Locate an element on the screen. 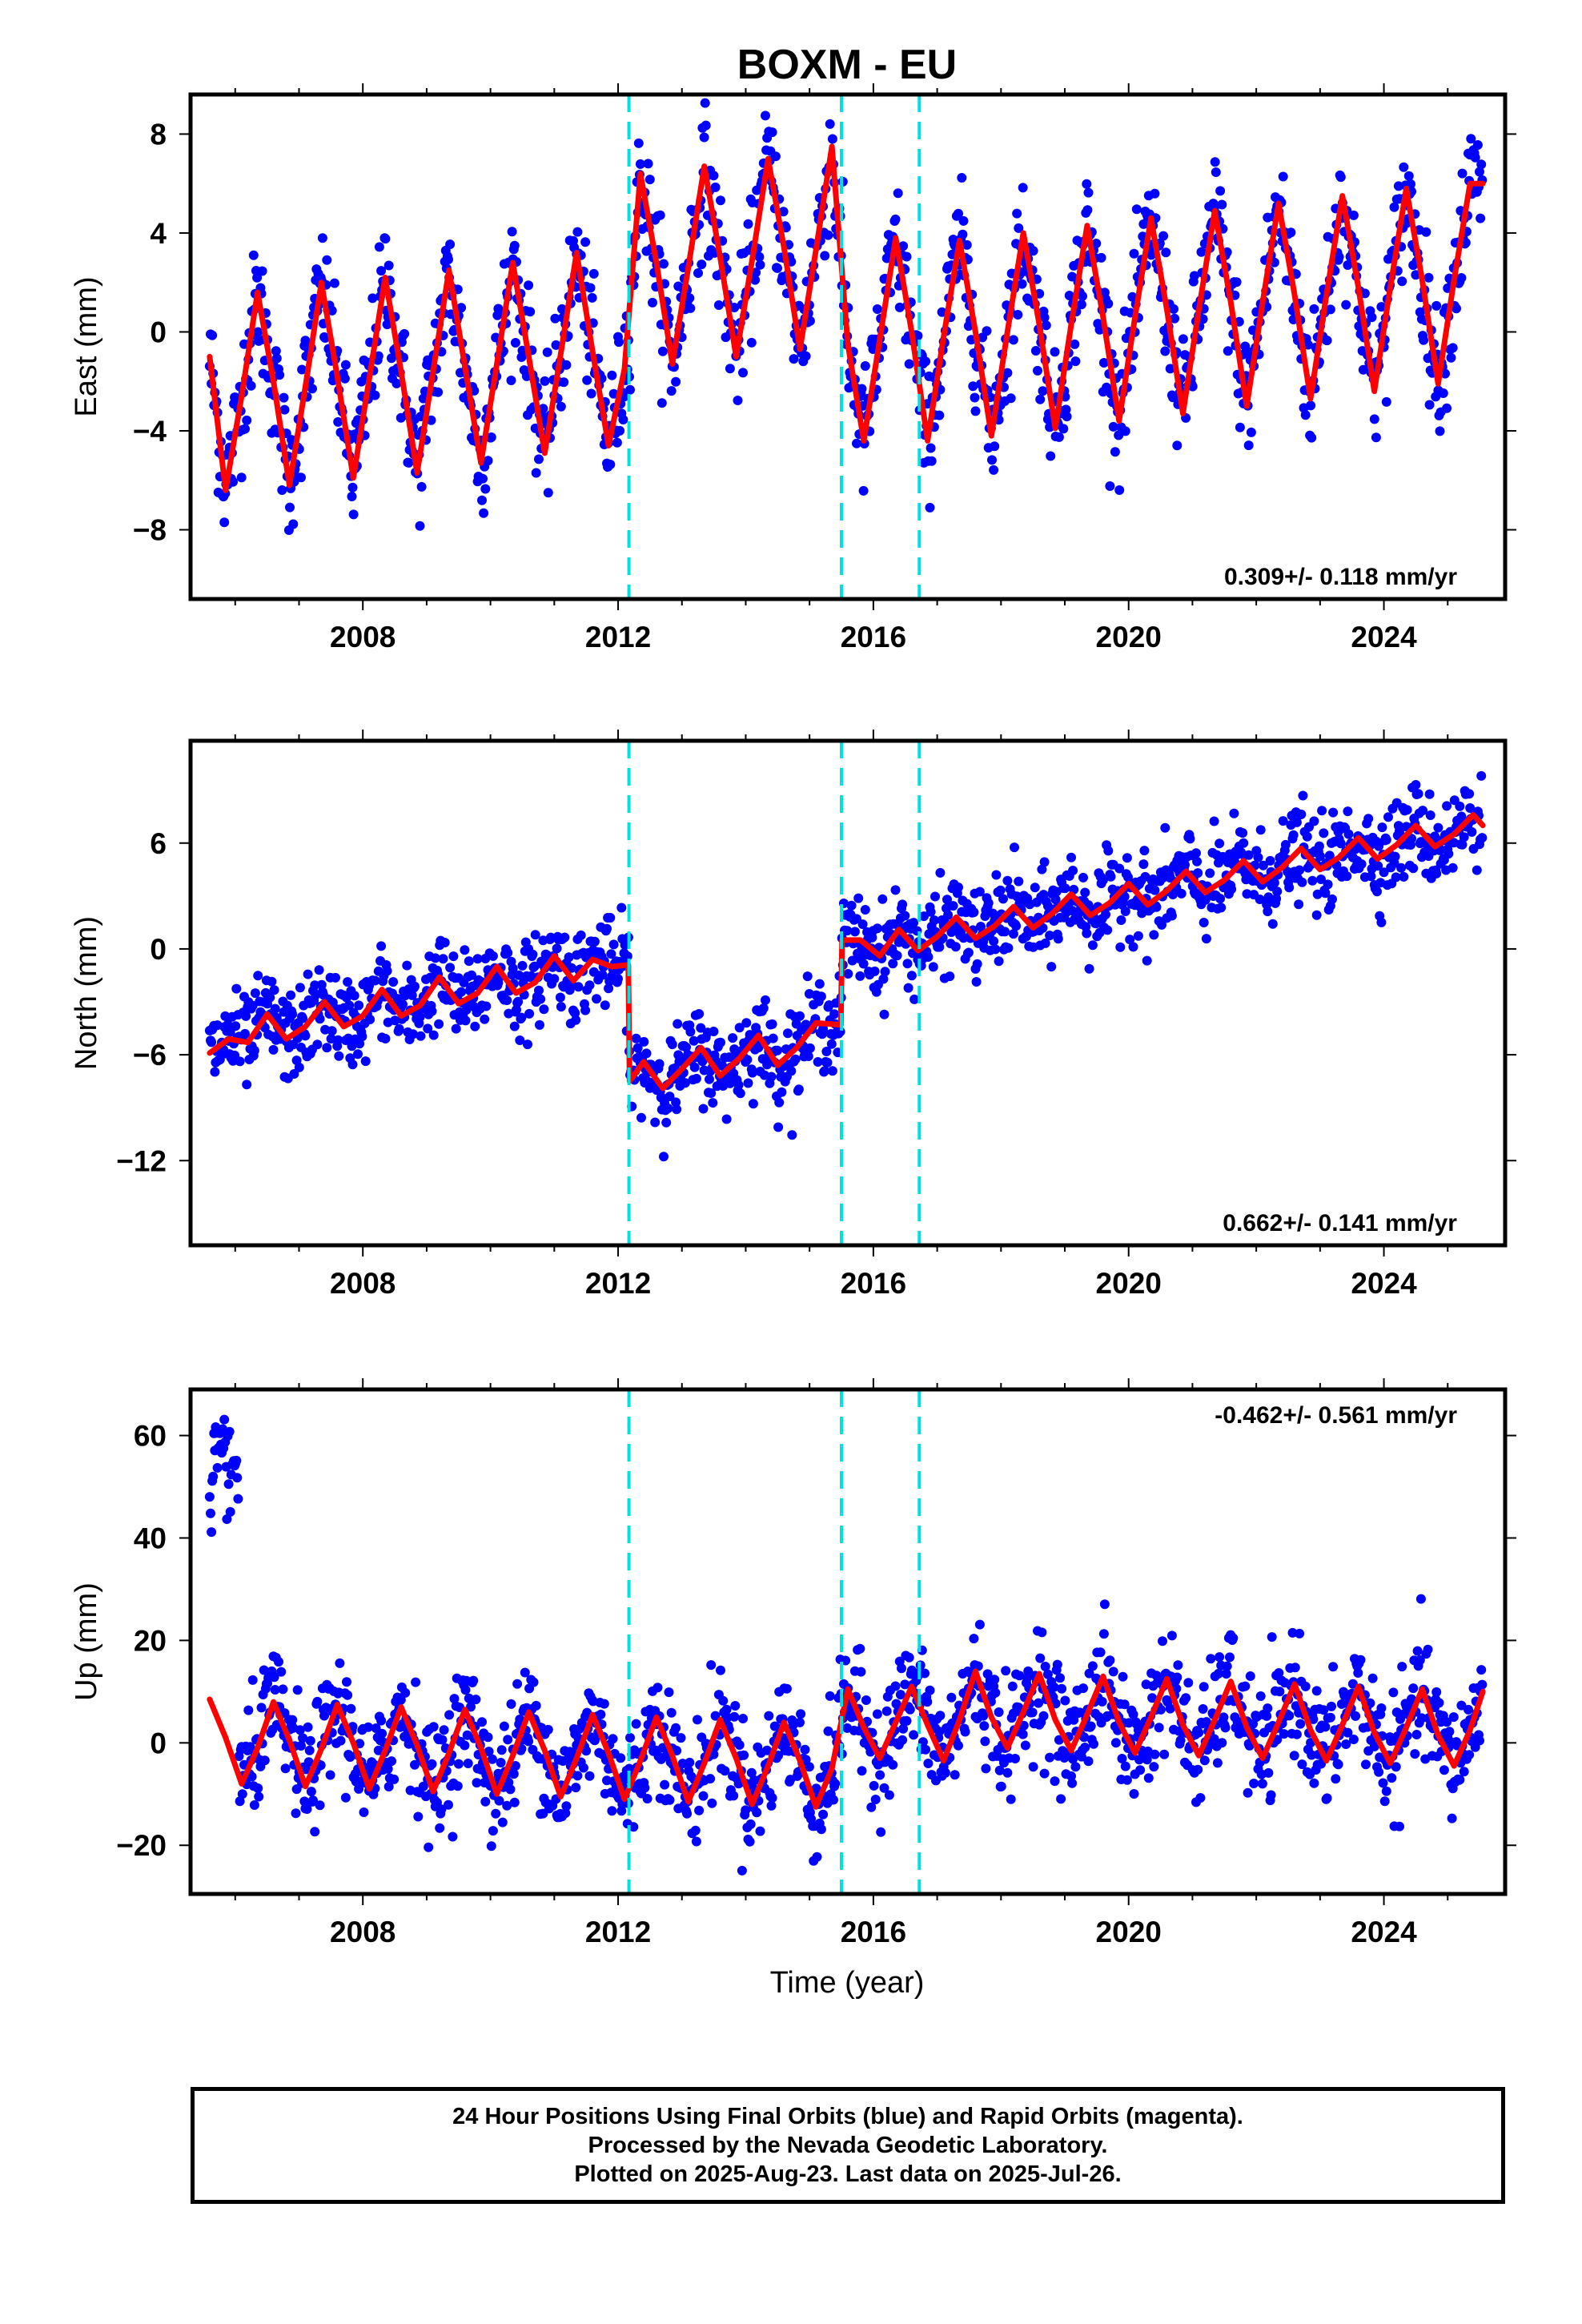 Image resolution: width=1582 pixels, height=2324 pixels. east-x-tick-label: 2024 is located at coordinates (1384, 637).